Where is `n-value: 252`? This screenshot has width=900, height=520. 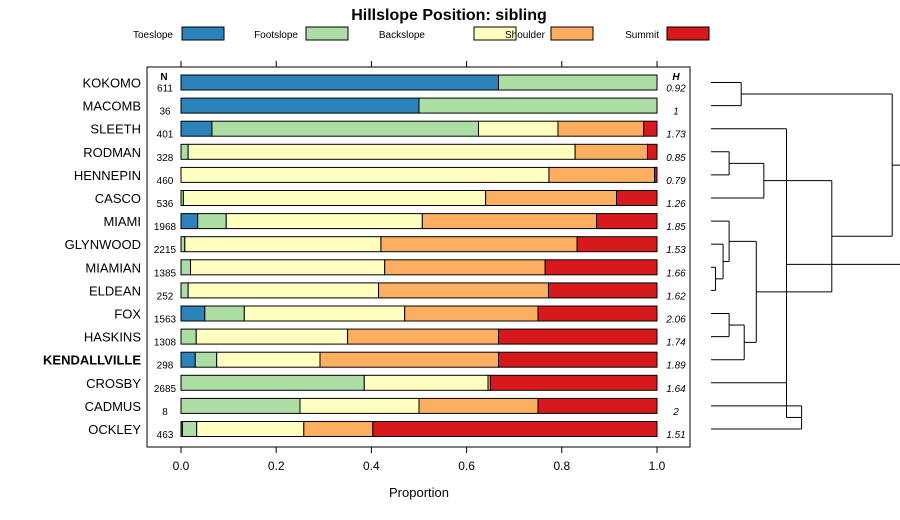
n-value: 252 is located at coordinates (165, 296).